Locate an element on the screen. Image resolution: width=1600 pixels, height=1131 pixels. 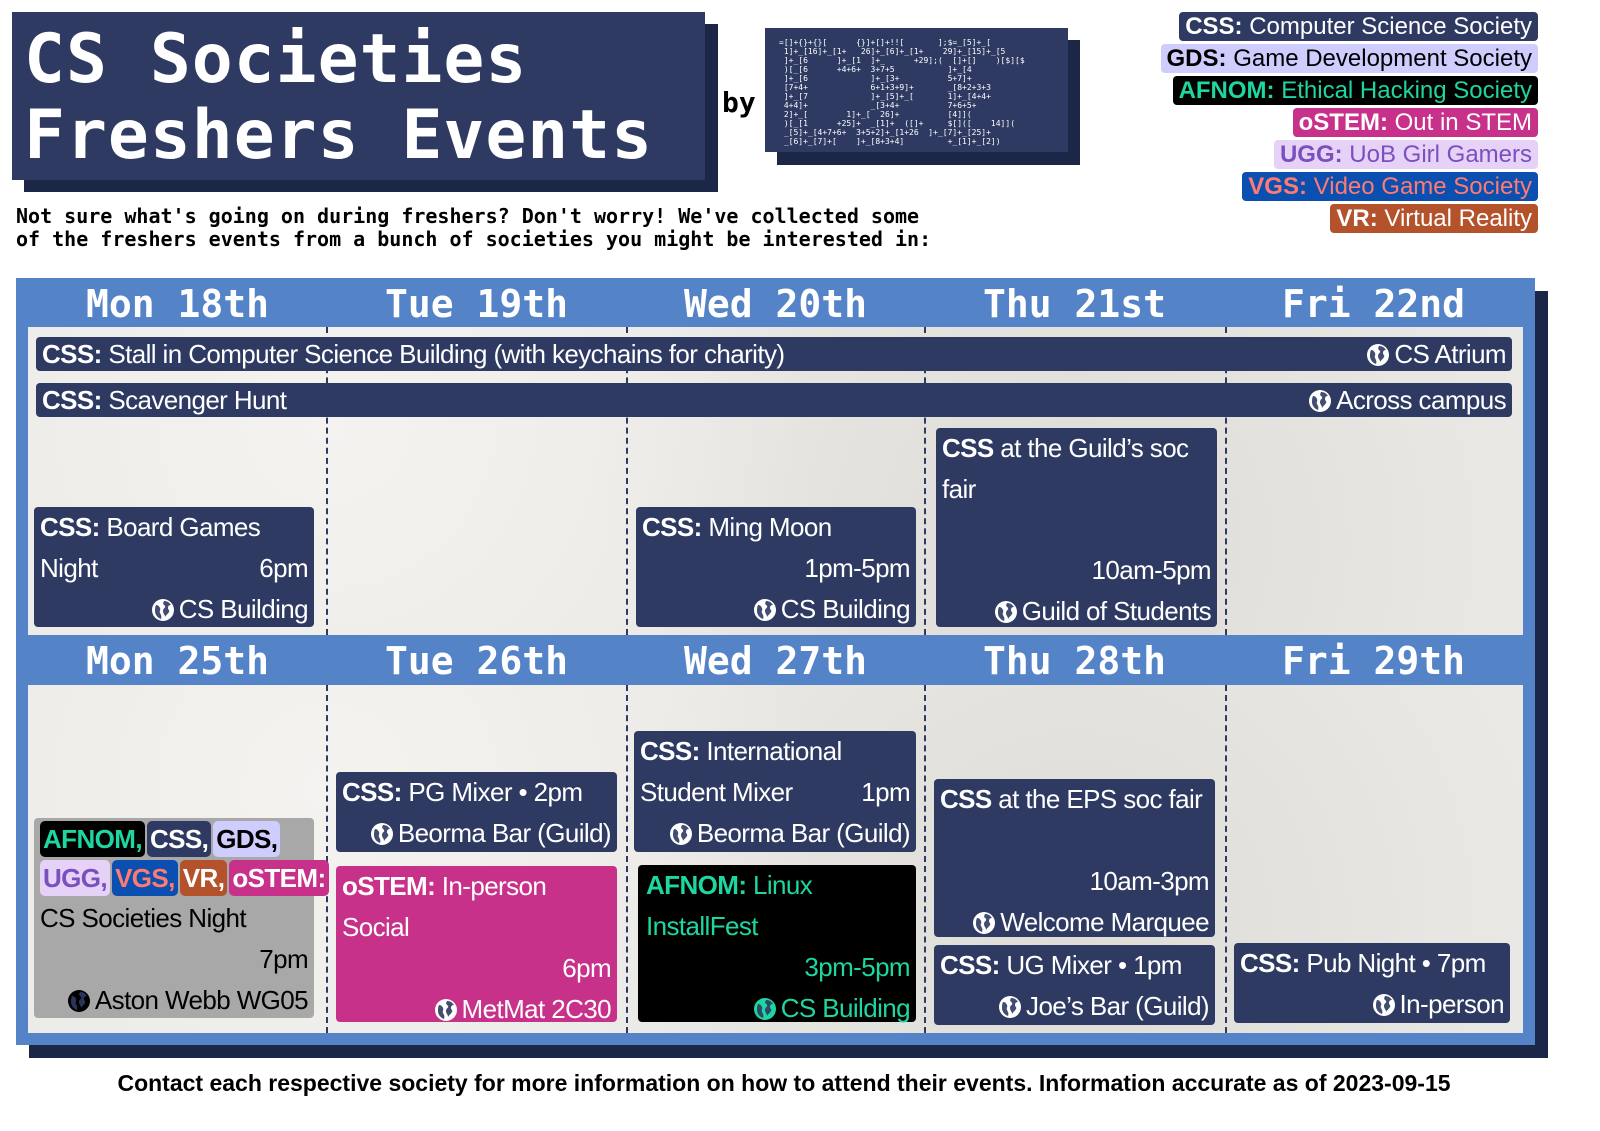
legend-afnom: AFNOM: Ethical Hacking Society is located at coordinates (1355, 90).